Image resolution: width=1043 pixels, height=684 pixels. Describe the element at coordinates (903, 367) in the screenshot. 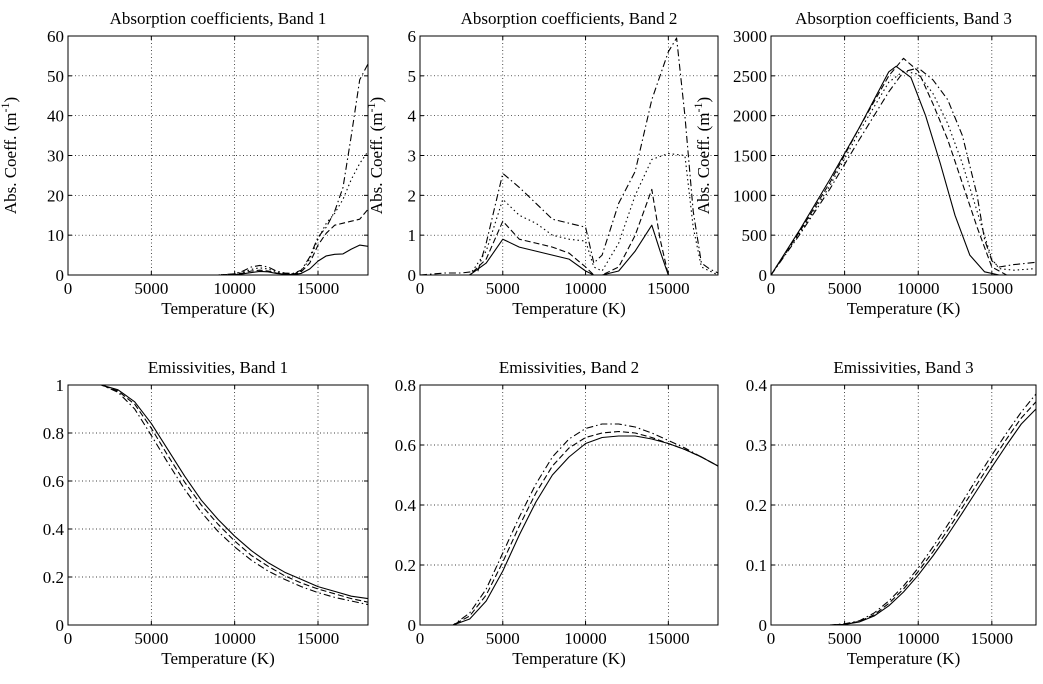

I see `chart-title: Emissivities, Band 3` at that location.